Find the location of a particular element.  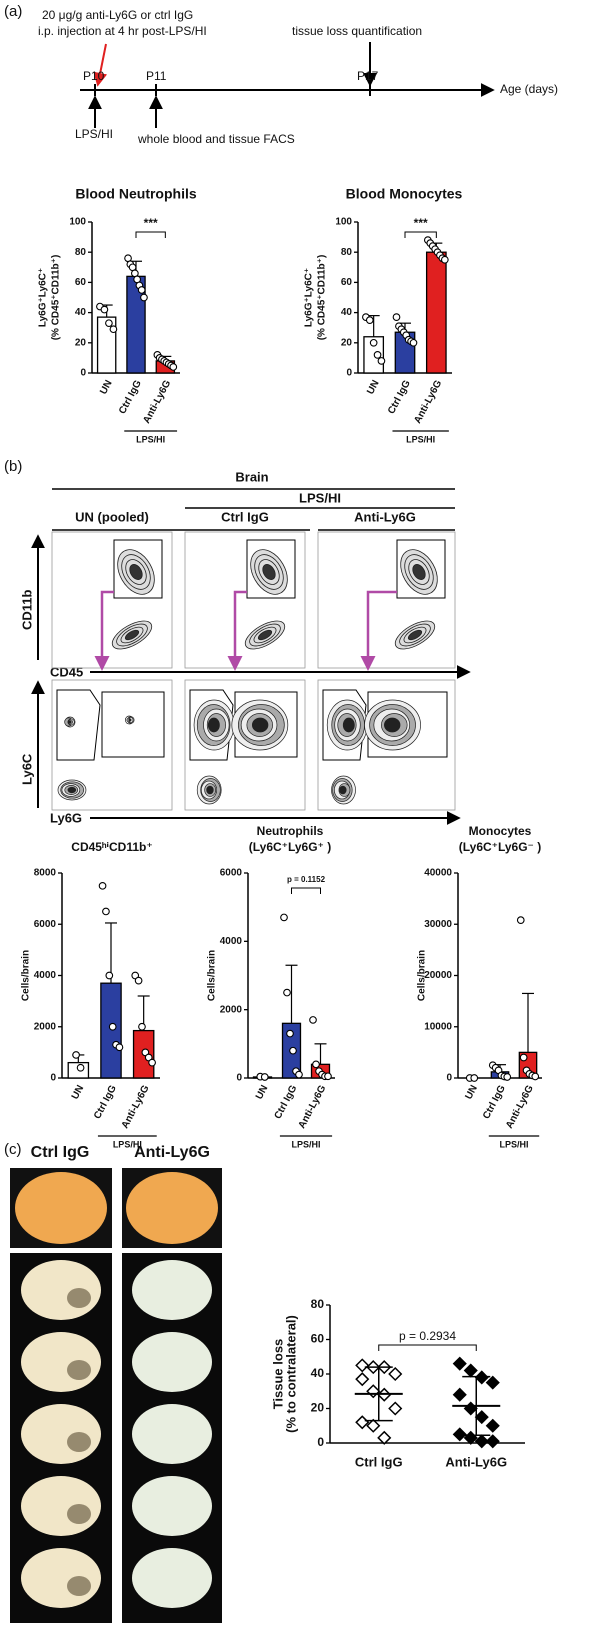

annotation: 20 μg/g anti-Ly6G or ctrl IgG is located at coordinates (117, 15).